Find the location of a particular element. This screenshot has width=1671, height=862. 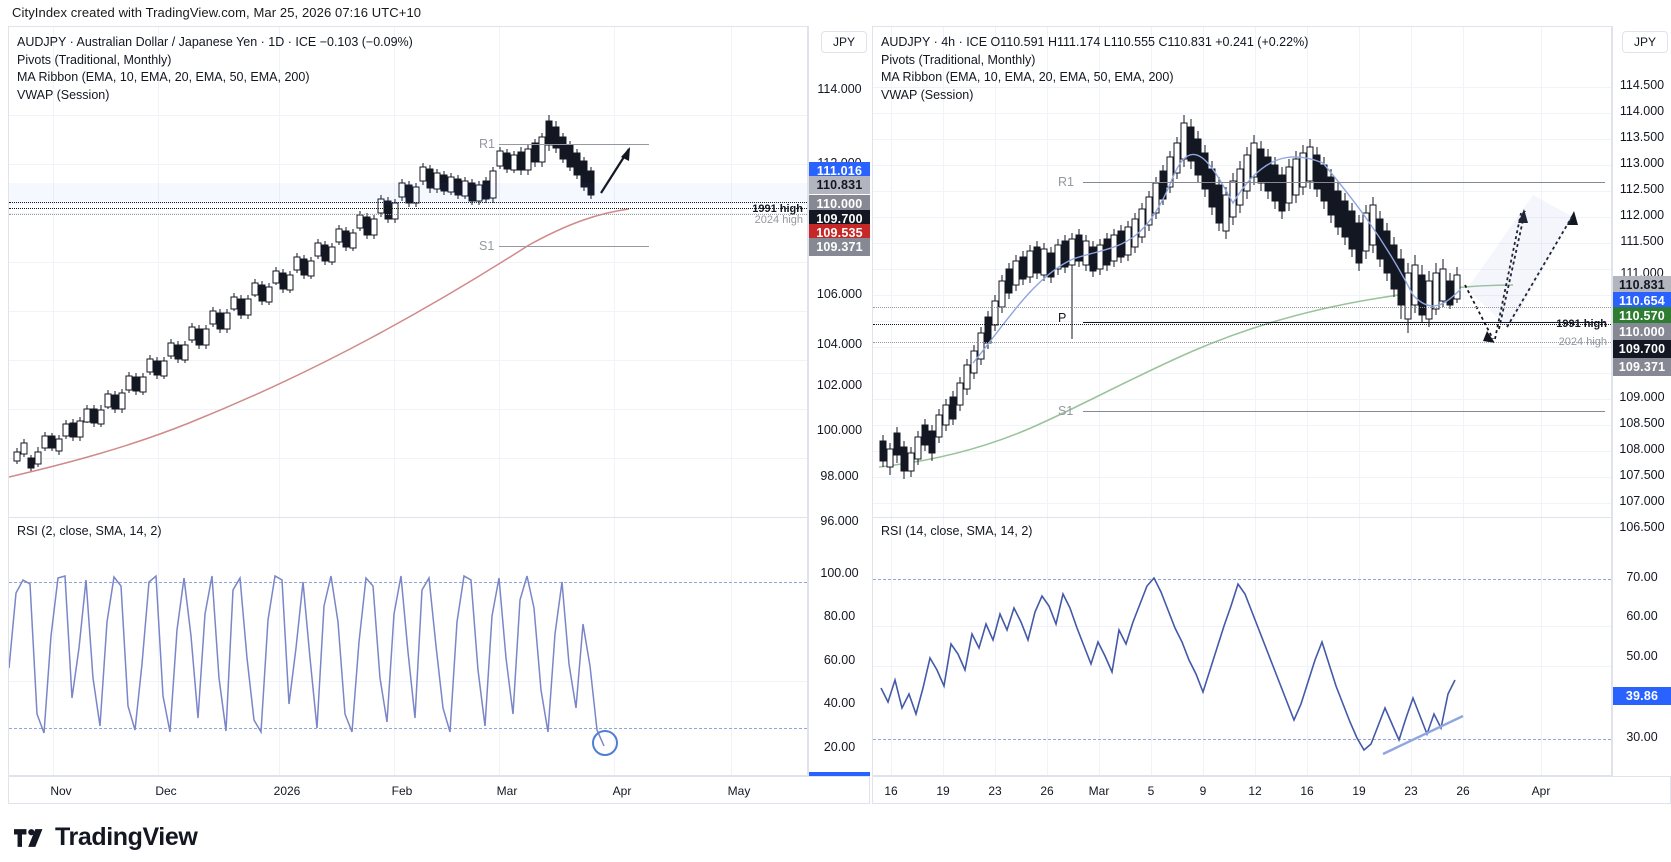

price-tick: 100.000 is located at coordinates (839, 430).